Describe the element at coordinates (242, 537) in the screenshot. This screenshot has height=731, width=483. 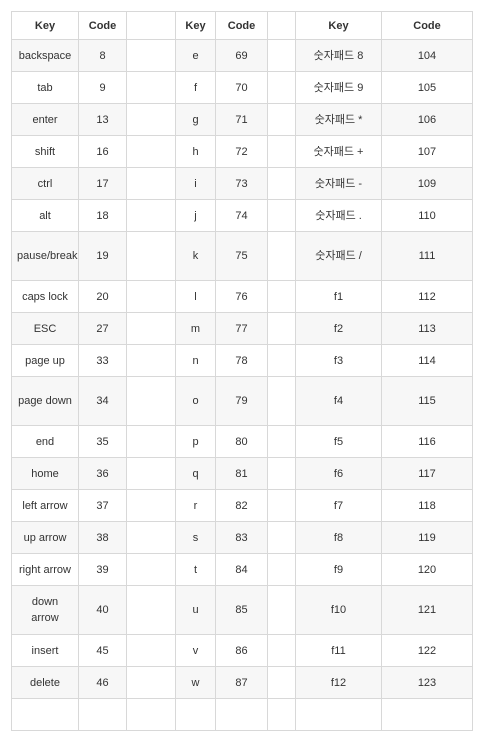
I see `table-row: up arrow 38 s 83 f8 119` at that location.